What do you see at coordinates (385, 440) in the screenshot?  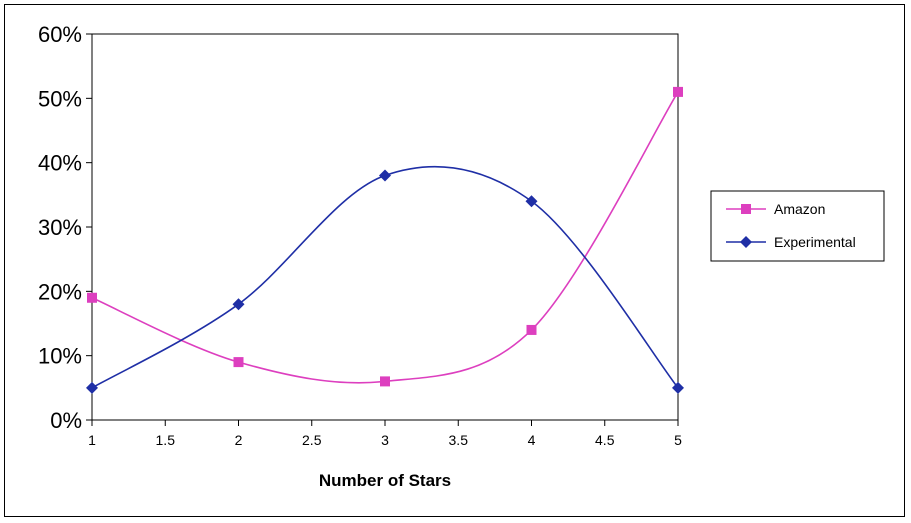 I see `x-tick-label: 3` at bounding box center [385, 440].